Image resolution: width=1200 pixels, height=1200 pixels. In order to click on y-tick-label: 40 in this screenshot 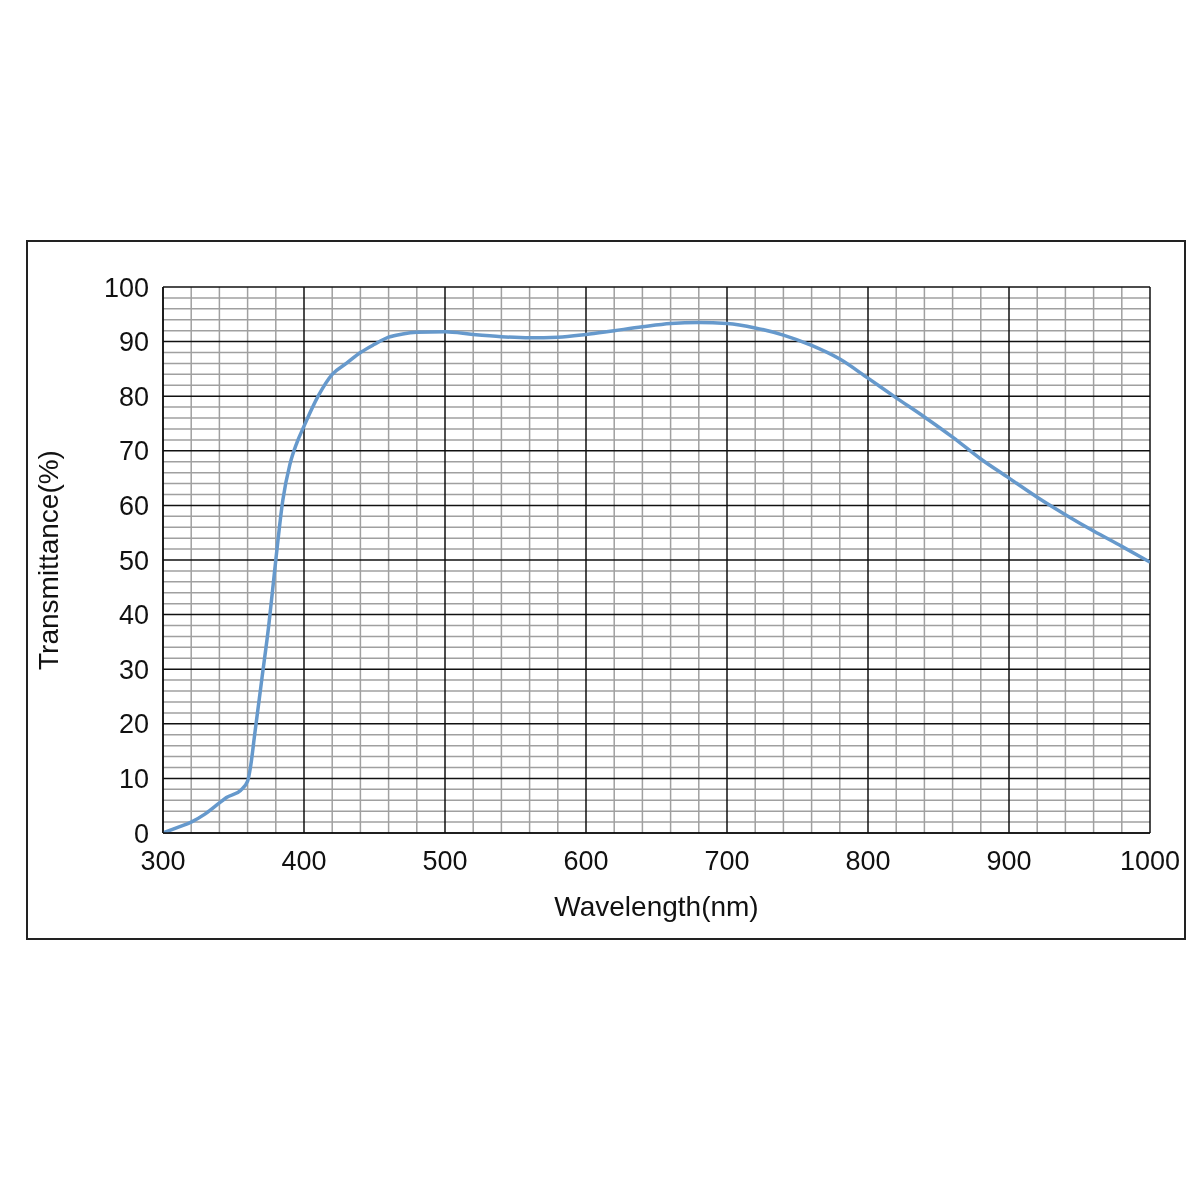, I will do `click(133, 615)`.